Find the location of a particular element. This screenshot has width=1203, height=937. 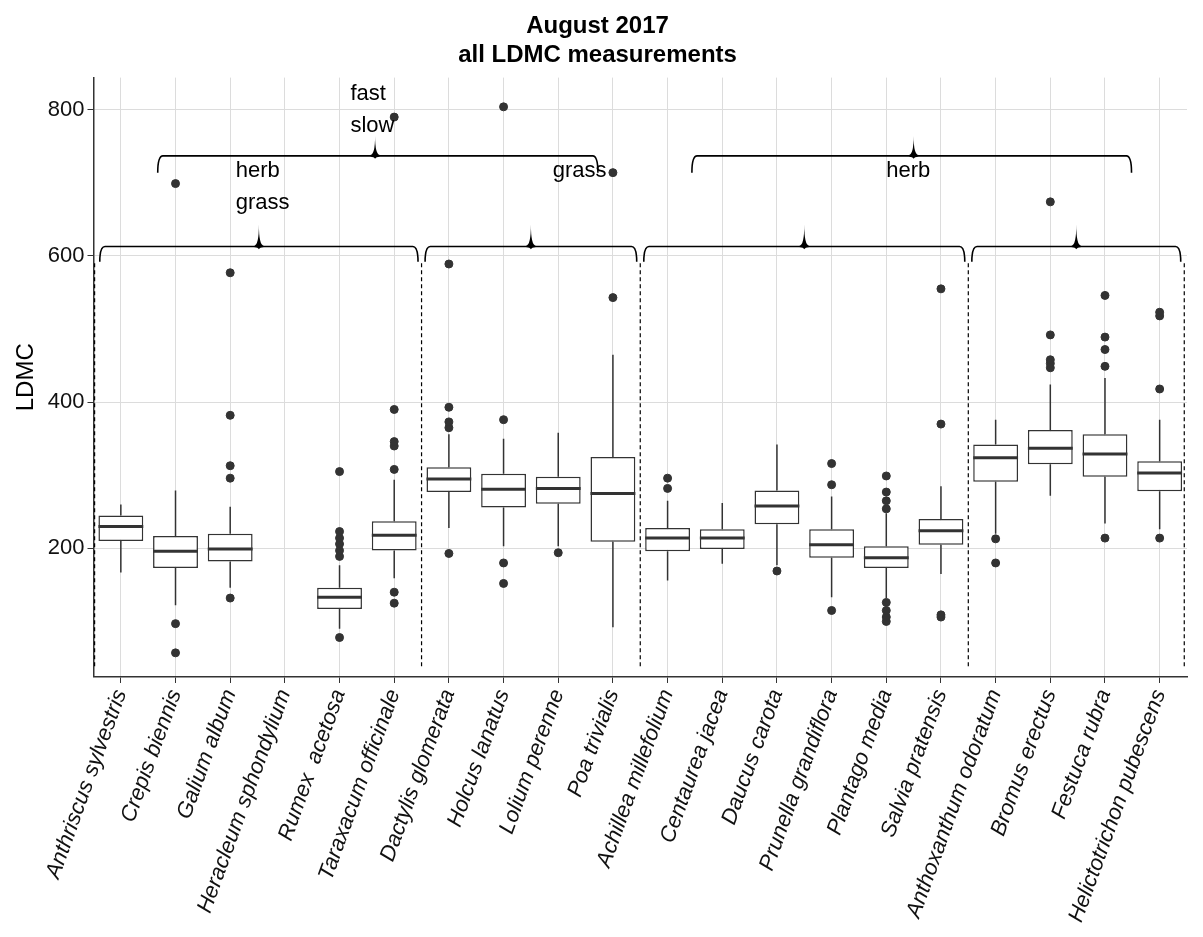

annotation: slow is located at coordinates (372, 124).